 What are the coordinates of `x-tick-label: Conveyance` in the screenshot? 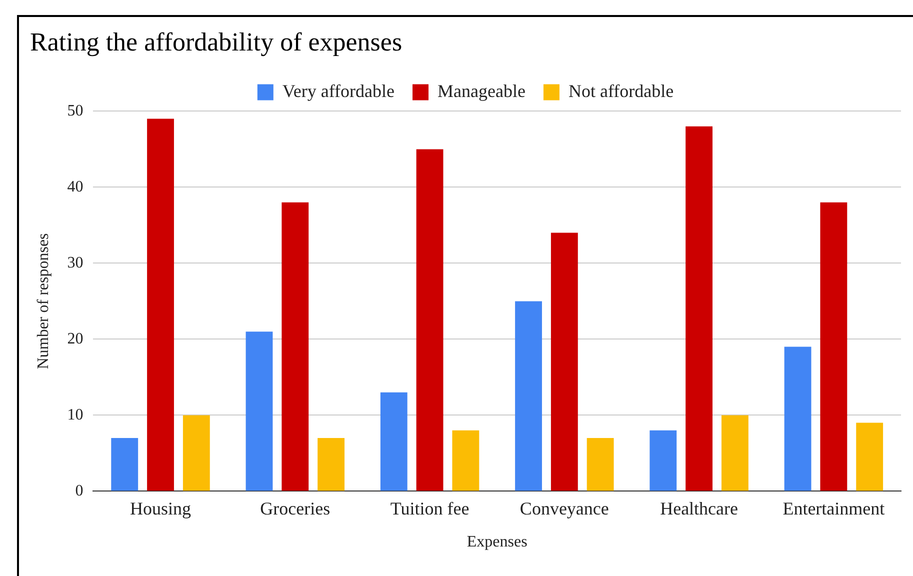 It's located at (564, 508).